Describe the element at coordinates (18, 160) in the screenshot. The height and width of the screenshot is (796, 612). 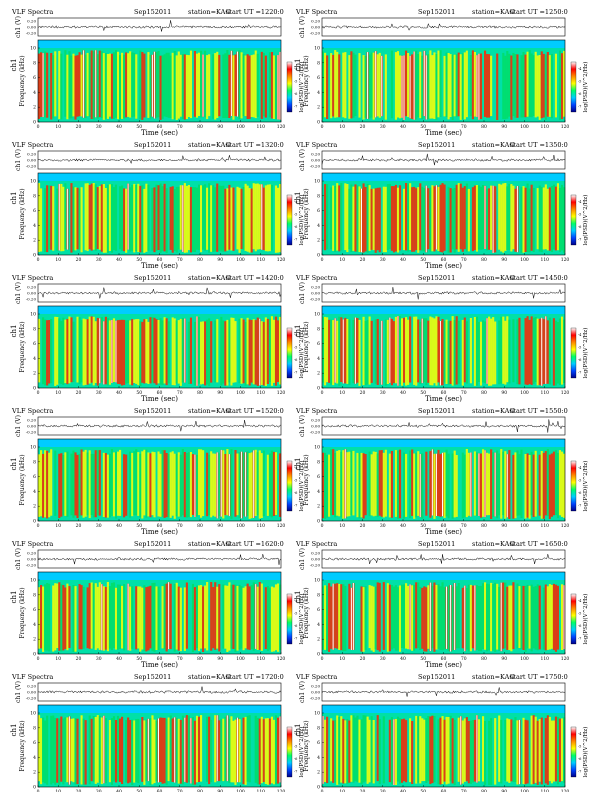
I see `amplitude-axis-label: ch1 (V)` at that location.